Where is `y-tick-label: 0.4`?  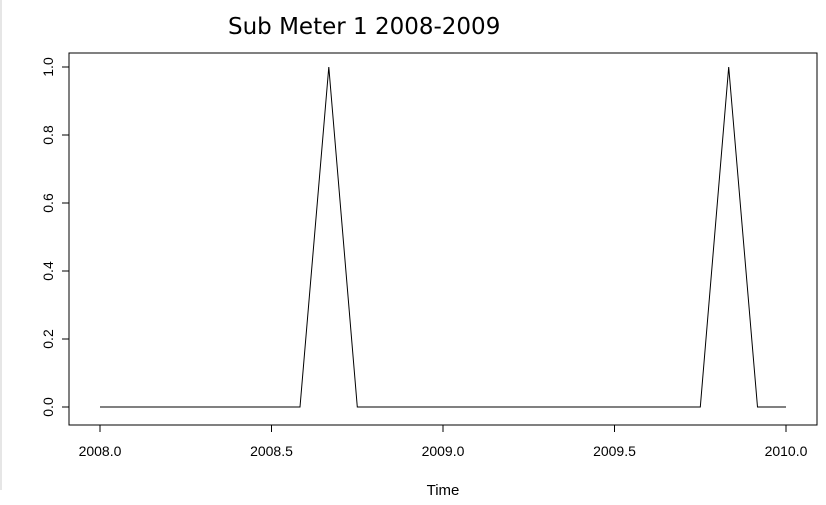
y-tick-label: 0.4 is located at coordinates (48, 271).